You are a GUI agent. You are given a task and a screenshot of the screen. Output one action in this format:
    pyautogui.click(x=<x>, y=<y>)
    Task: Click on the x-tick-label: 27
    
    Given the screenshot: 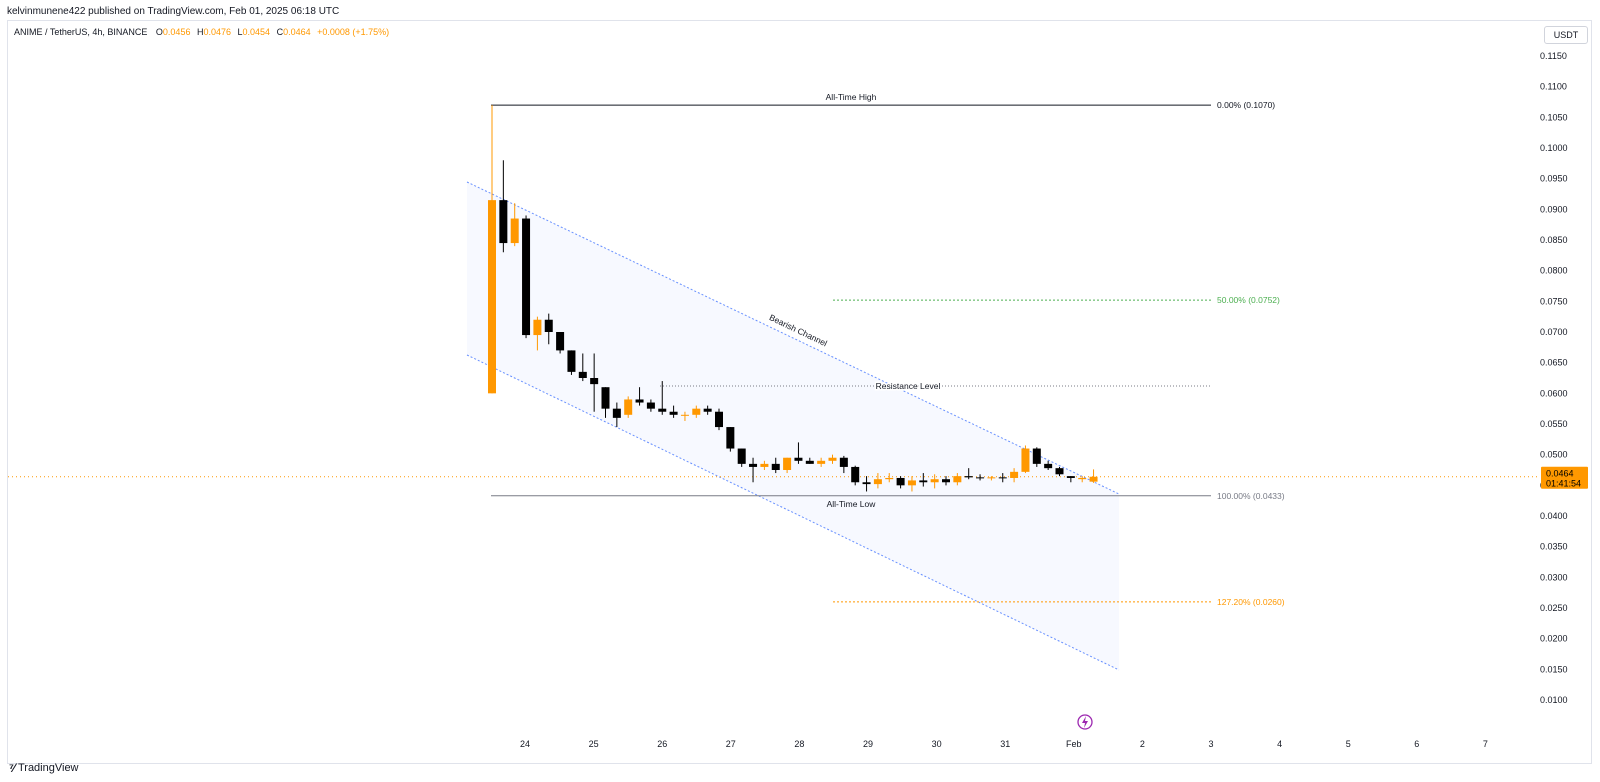 What is the action you would take?
    pyautogui.click(x=731, y=744)
    